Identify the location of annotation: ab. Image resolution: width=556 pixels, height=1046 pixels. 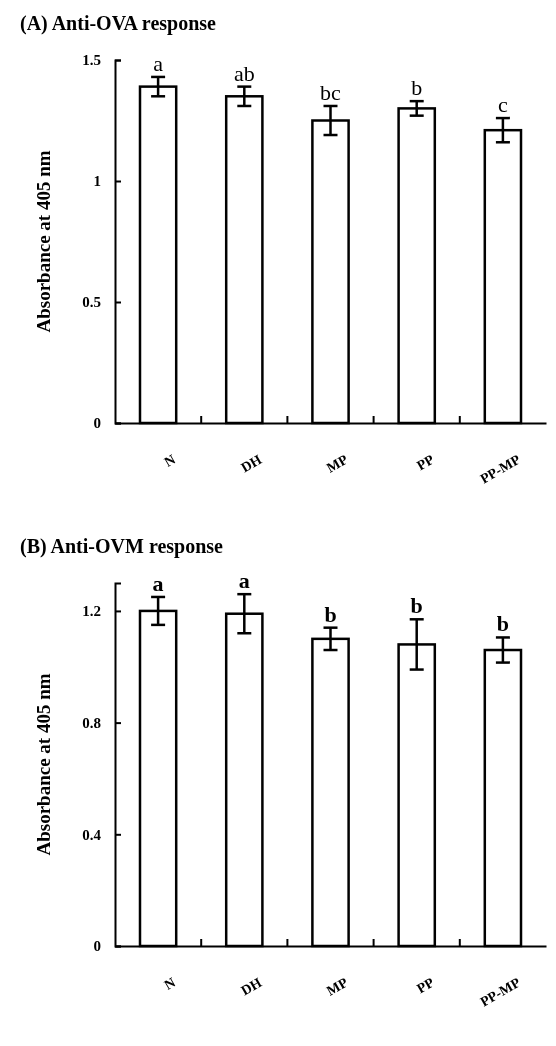
(244, 73).